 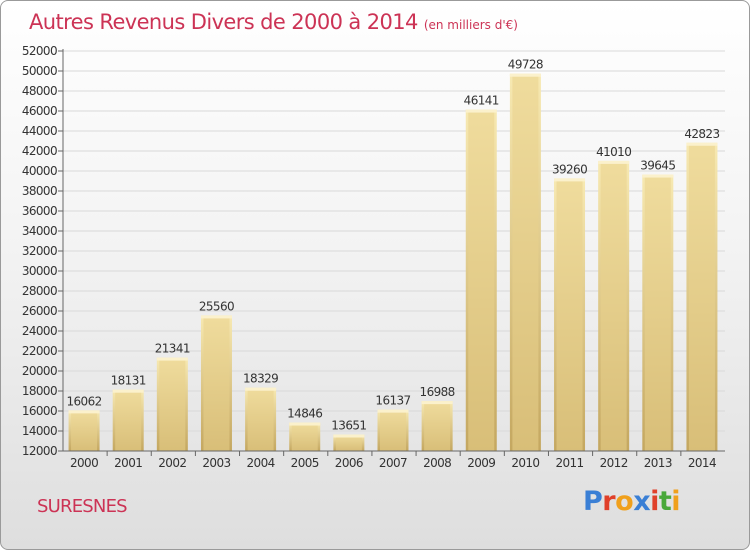 What do you see at coordinates (305, 463) in the screenshot?
I see `x-tick-label: 2005` at bounding box center [305, 463].